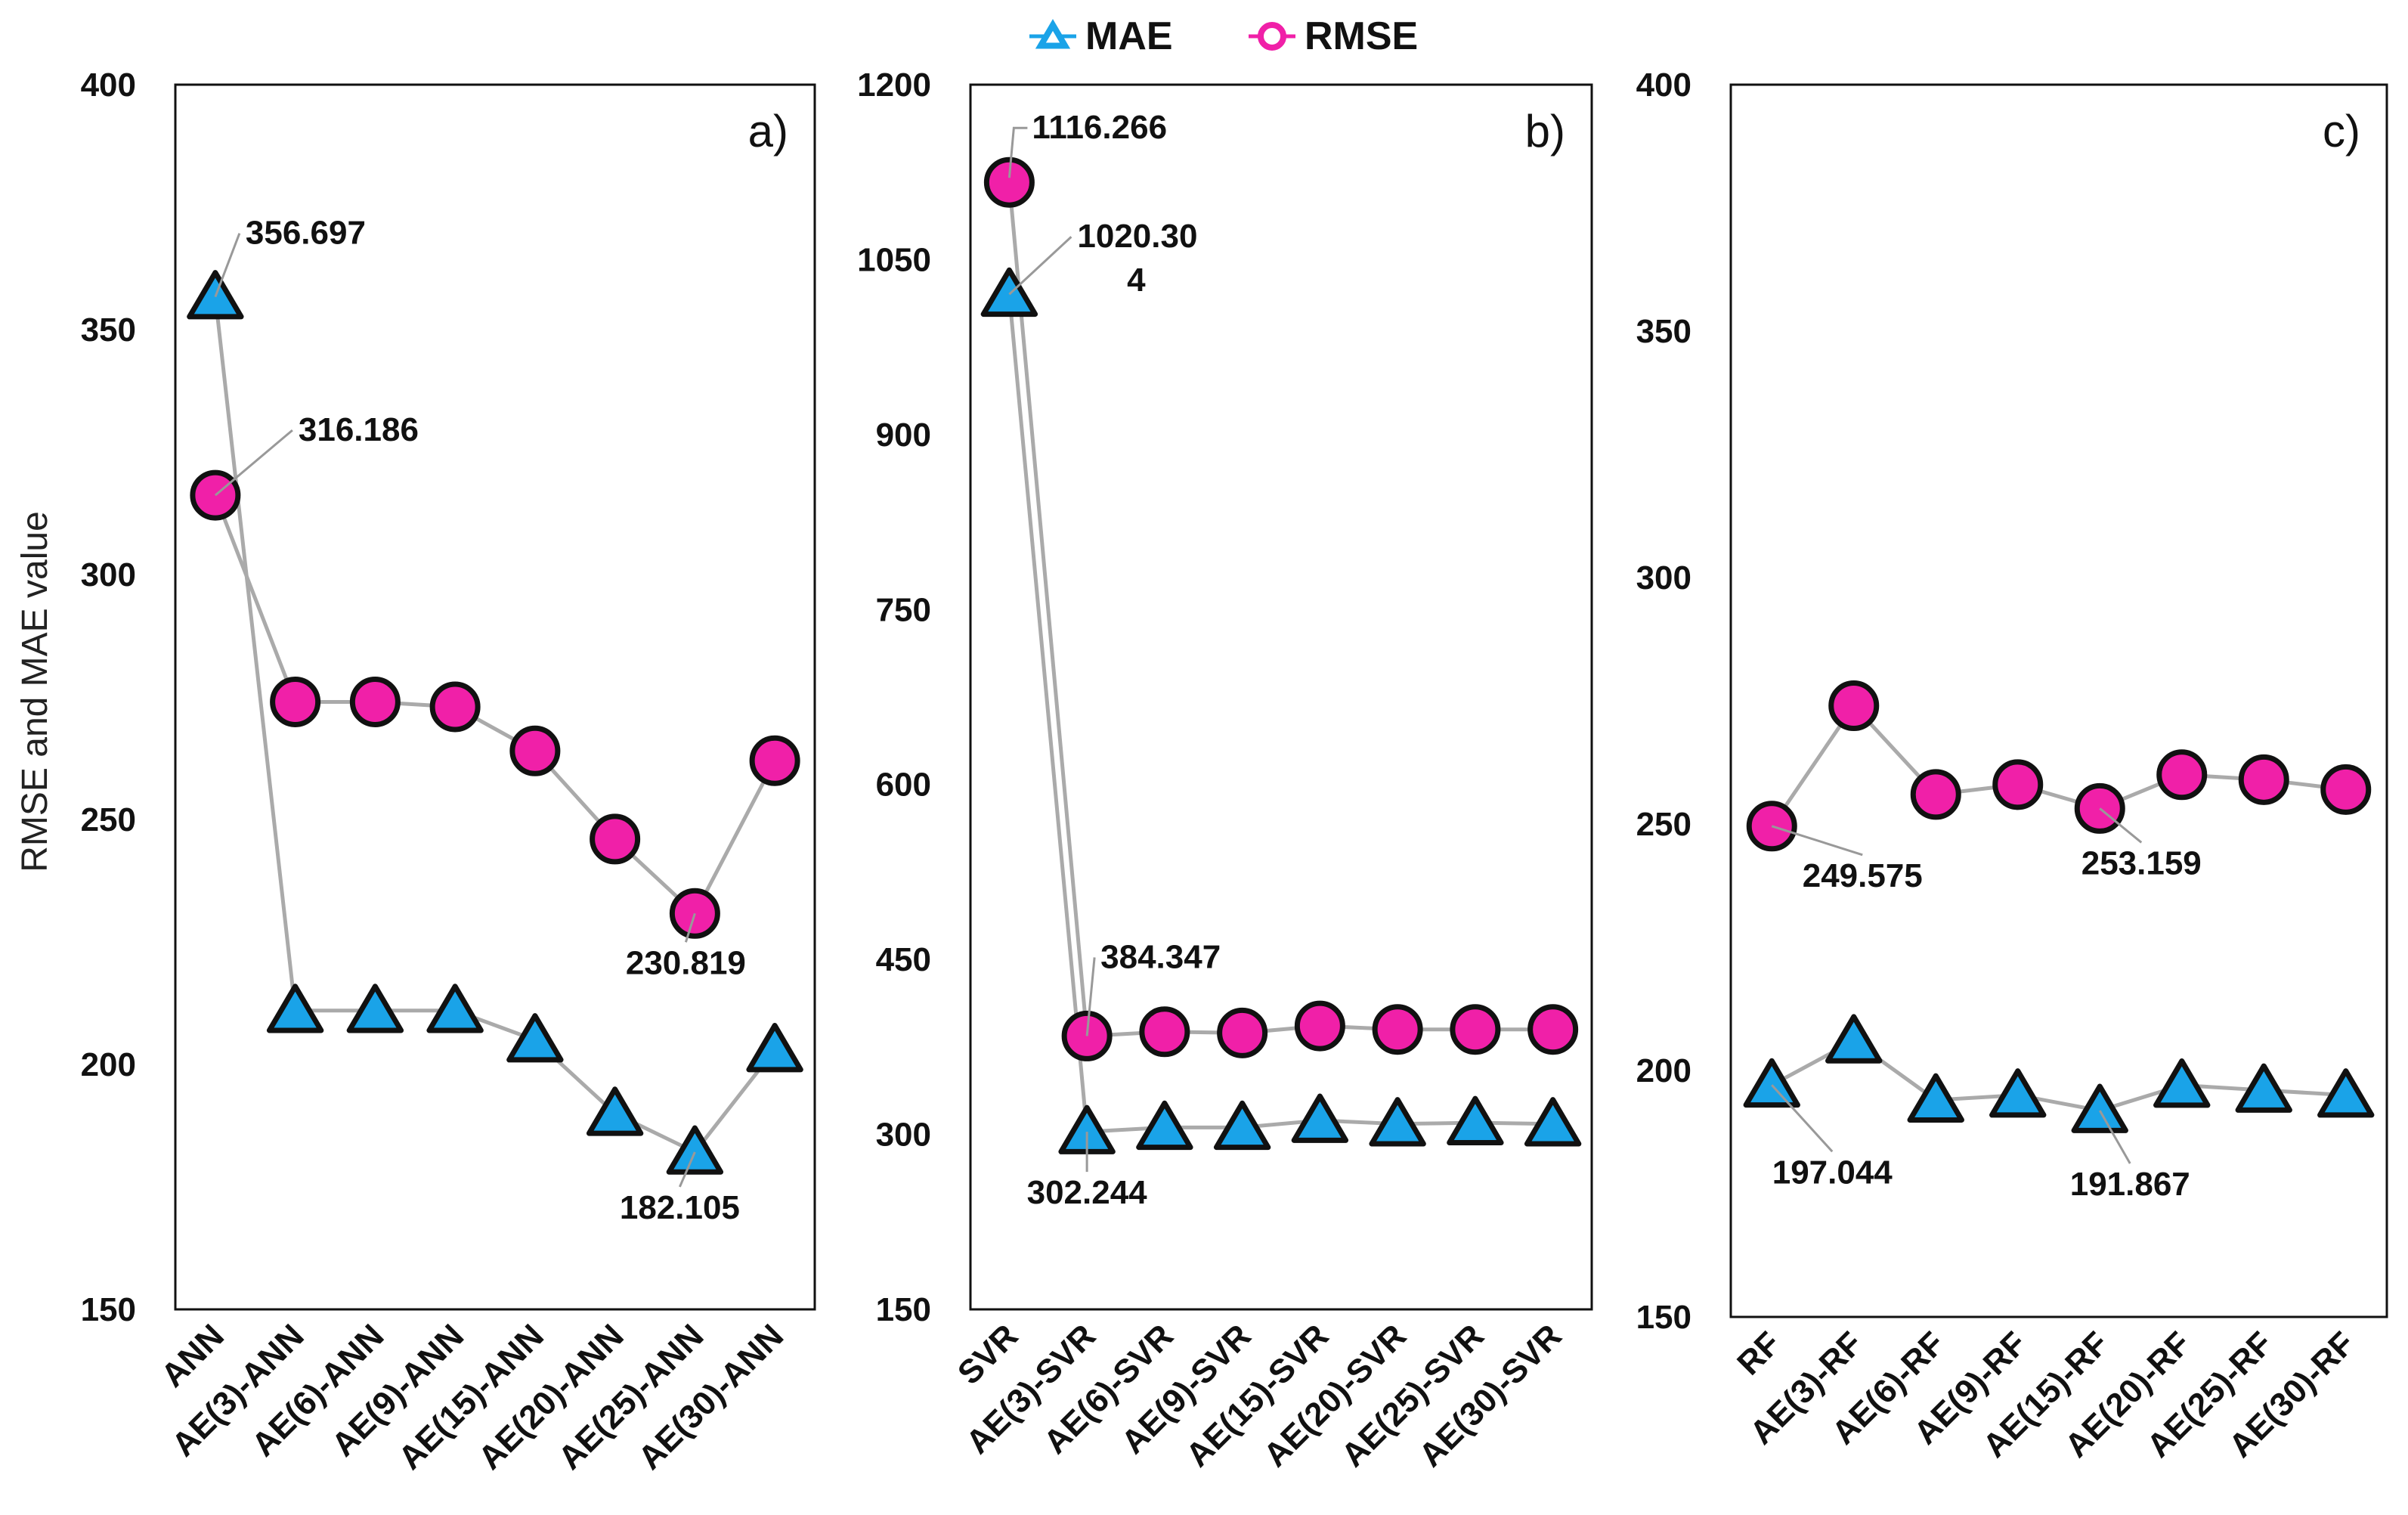 This screenshot has height=1515, width=2408. What do you see at coordinates (2341, 131) in the screenshot?
I see `panel-label: c)` at bounding box center [2341, 131].